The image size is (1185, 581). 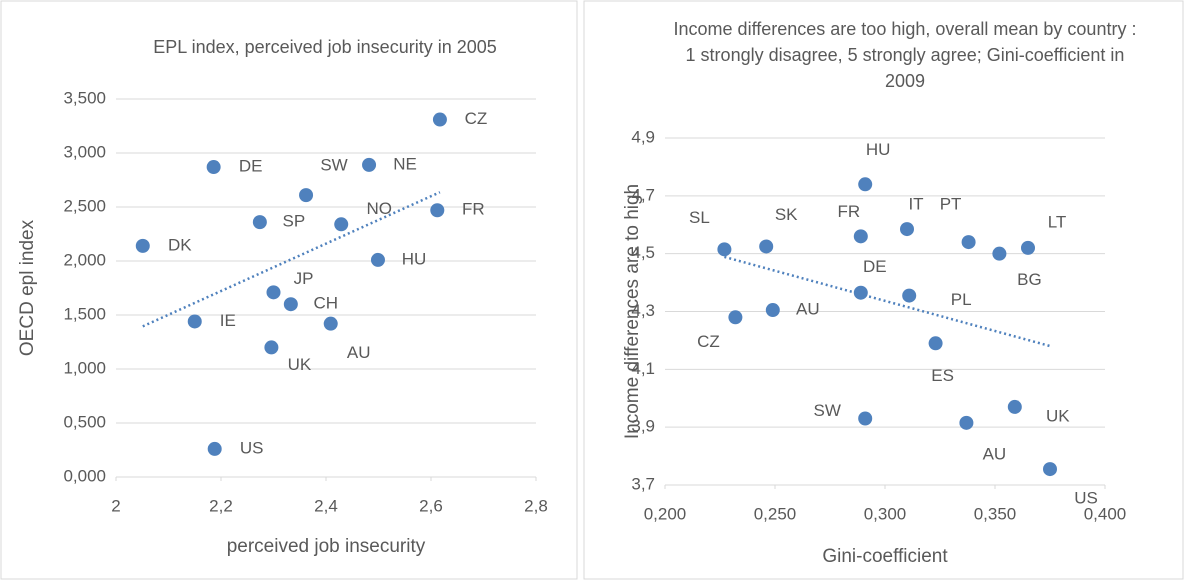 What do you see at coordinates (1105, 513) in the screenshot?
I see `x-tick-label: 0,400` at bounding box center [1105, 513].